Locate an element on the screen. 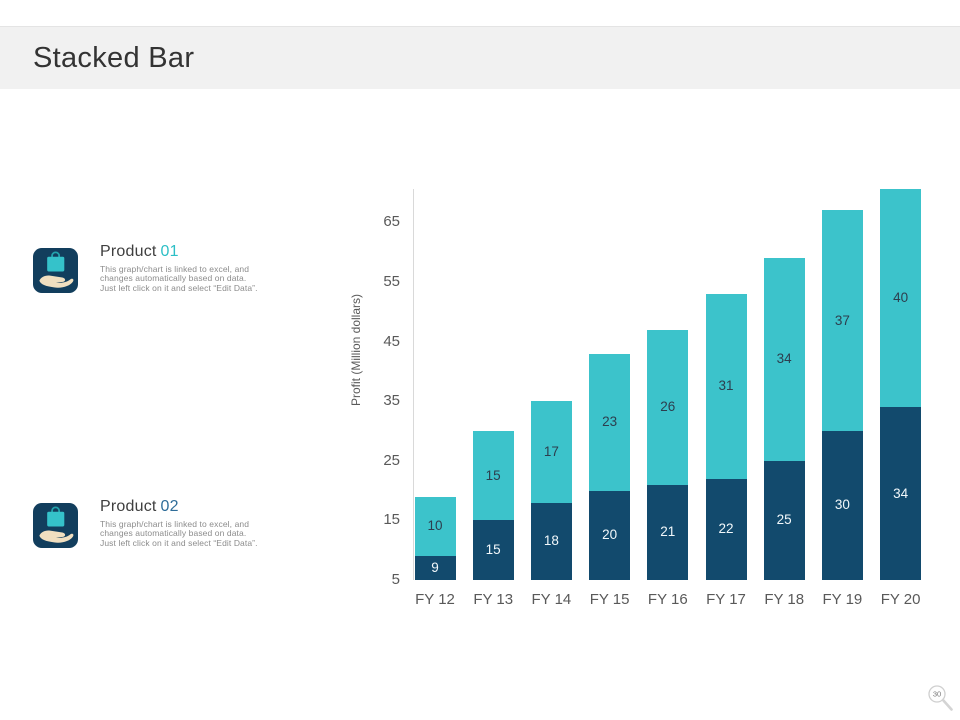 This screenshot has height=720, width=960. bar-value-label: 31 is located at coordinates (726, 386).